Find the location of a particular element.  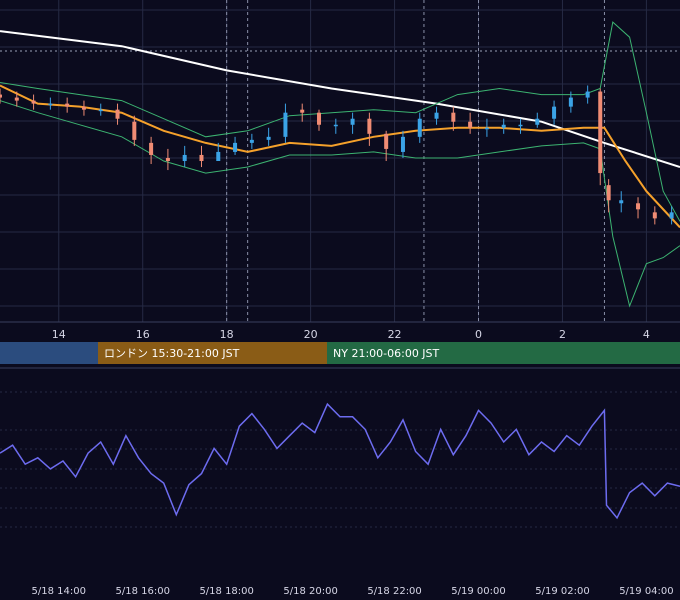

price-x-tick-label: 18 is located at coordinates (227, 334).